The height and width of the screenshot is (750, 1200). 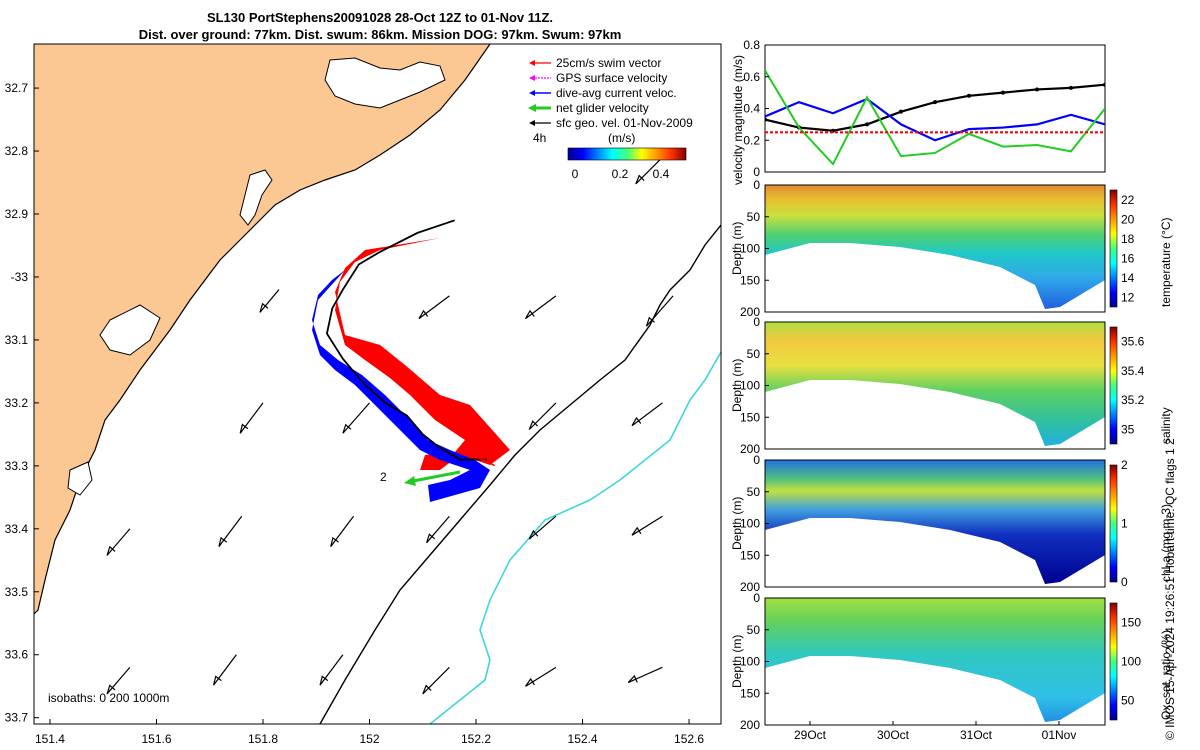 I want to click on legend-net-glider: net glider velocity, so click(x=602, y=108).